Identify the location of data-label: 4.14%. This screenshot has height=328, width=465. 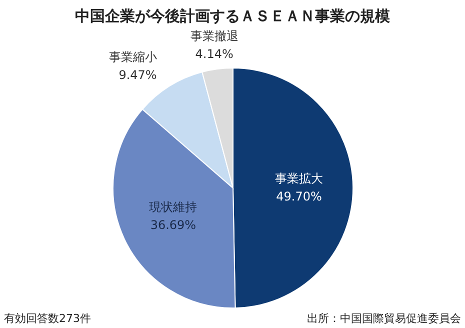
(214, 54).